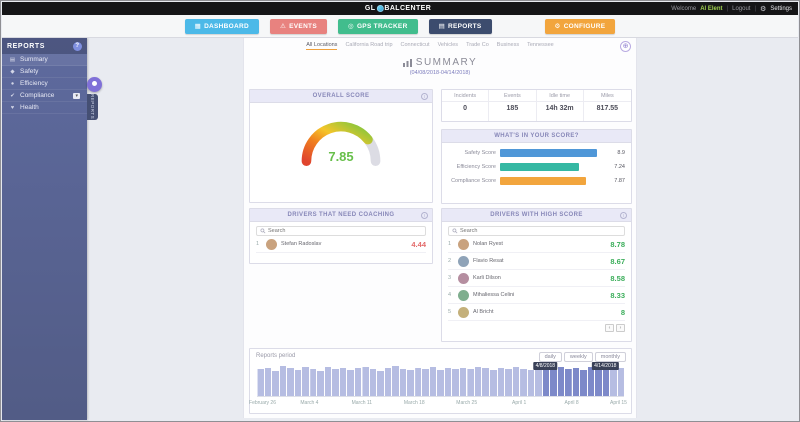 The height and width of the screenshot is (422, 800). I want to click on driver-rank: 1, so click(258, 244).